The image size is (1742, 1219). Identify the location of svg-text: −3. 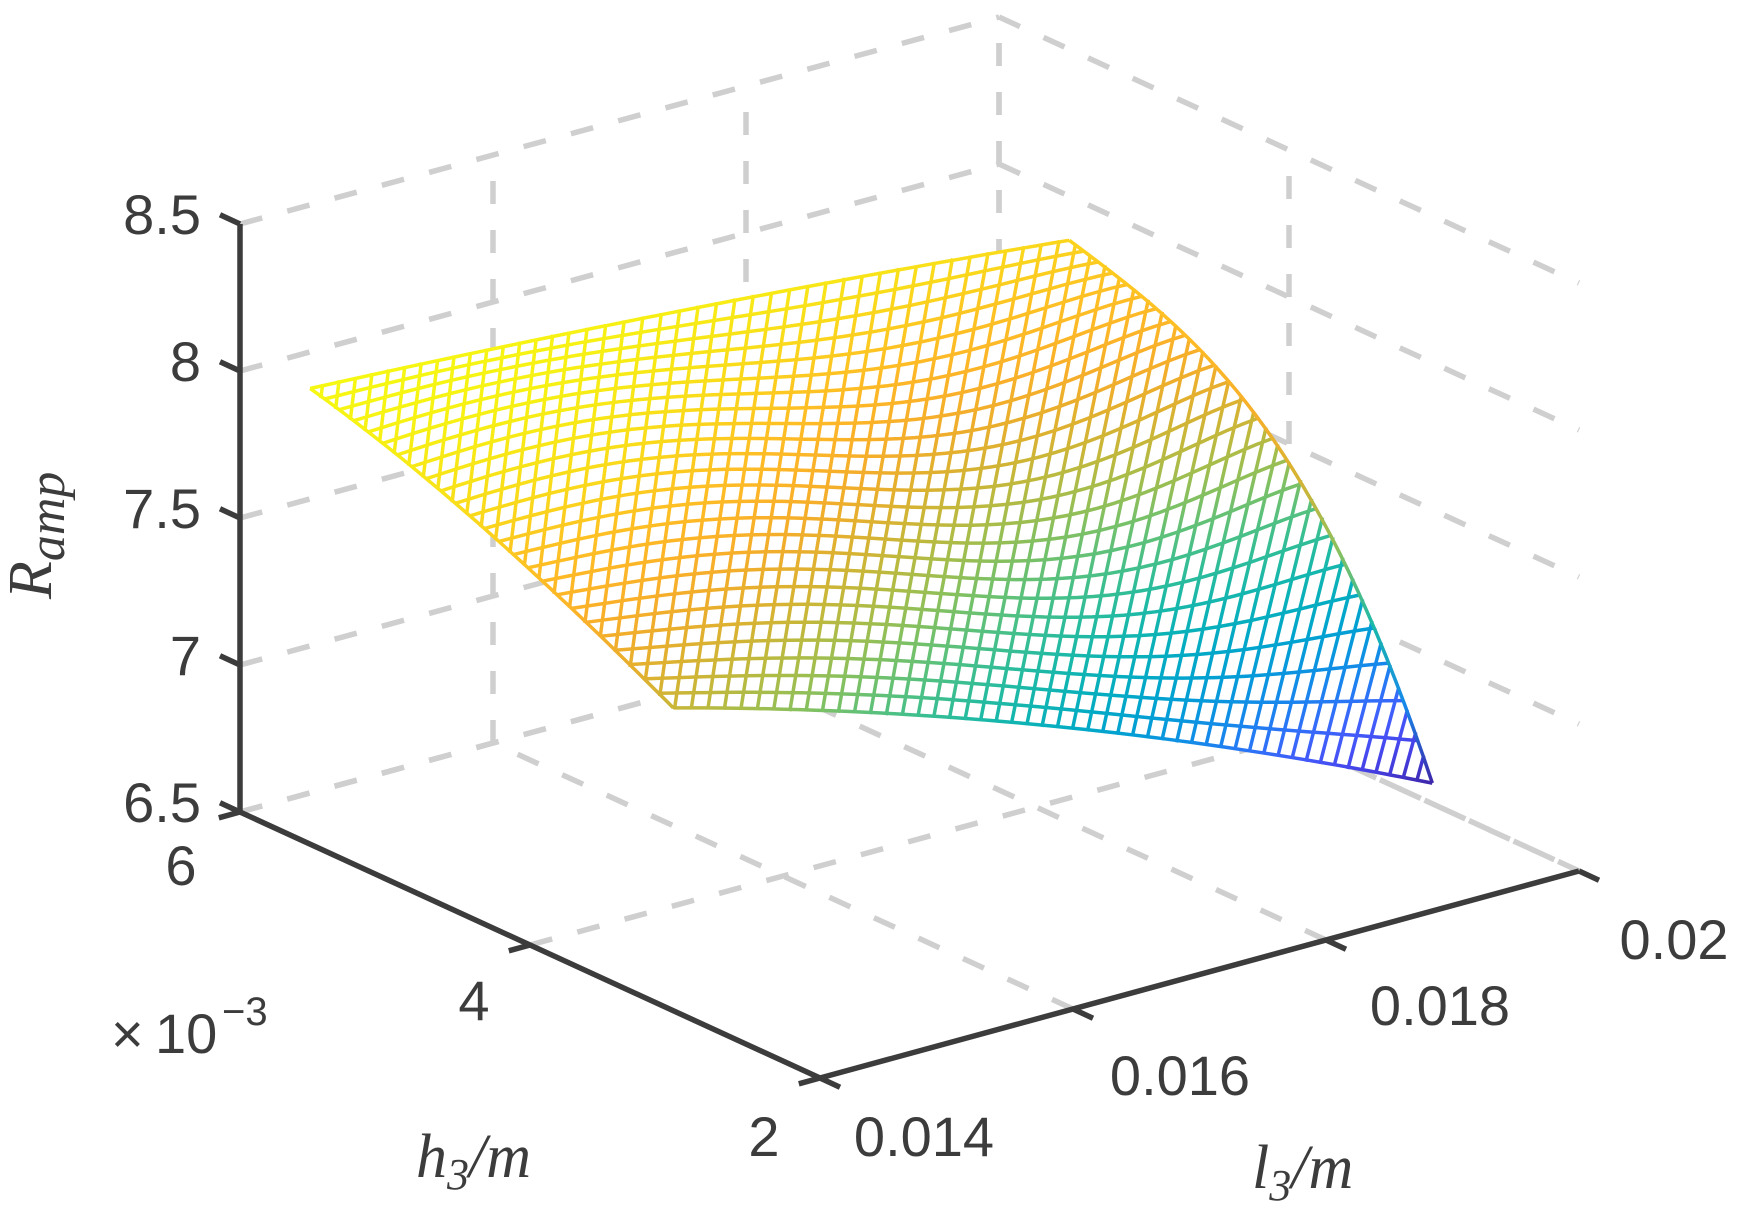
(245, 1012).